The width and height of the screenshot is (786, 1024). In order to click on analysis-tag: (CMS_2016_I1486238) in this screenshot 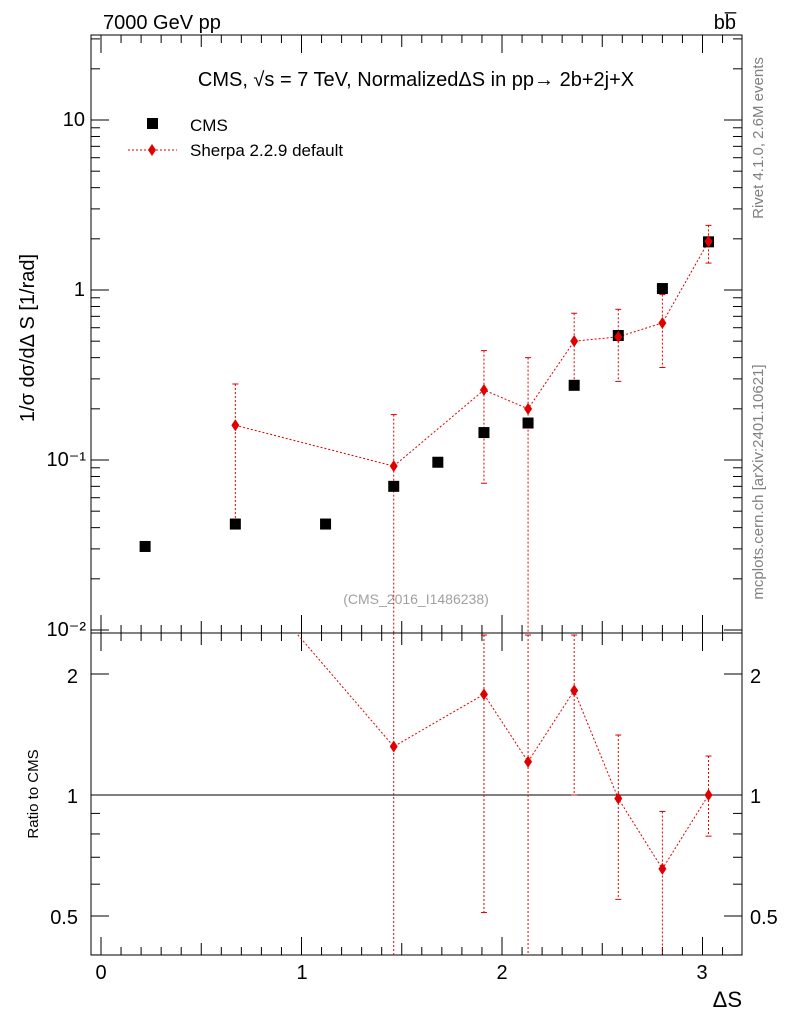, I will do `click(416, 599)`.